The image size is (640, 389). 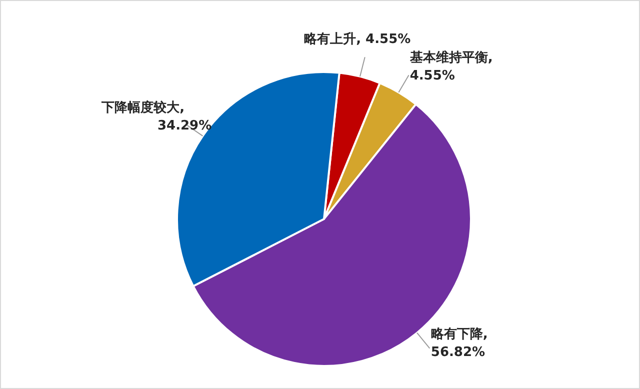 I want to click on slice-label: 略有上升, 4.55%, so click(x=357, y=39).